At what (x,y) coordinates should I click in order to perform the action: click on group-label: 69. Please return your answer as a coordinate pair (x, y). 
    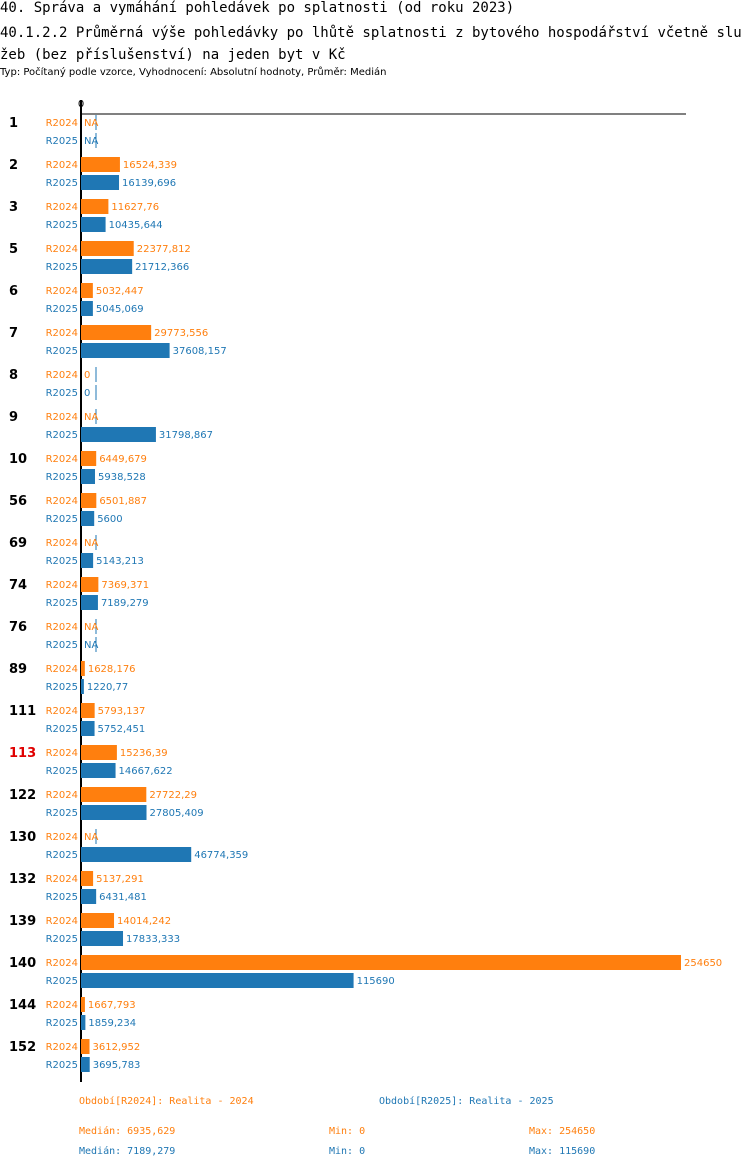
    Looking at the image, I should click on (18, 543).